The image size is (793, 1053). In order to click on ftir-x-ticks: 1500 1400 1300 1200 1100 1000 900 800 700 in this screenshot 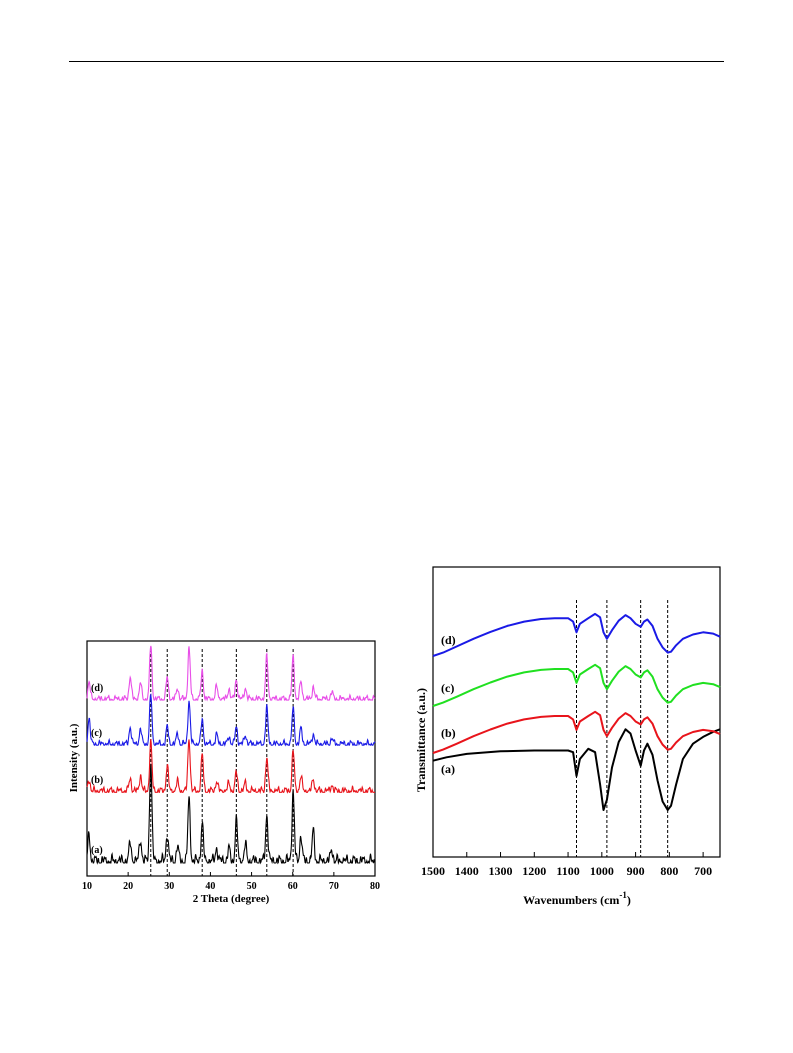, I will do `click(566, 865)`.